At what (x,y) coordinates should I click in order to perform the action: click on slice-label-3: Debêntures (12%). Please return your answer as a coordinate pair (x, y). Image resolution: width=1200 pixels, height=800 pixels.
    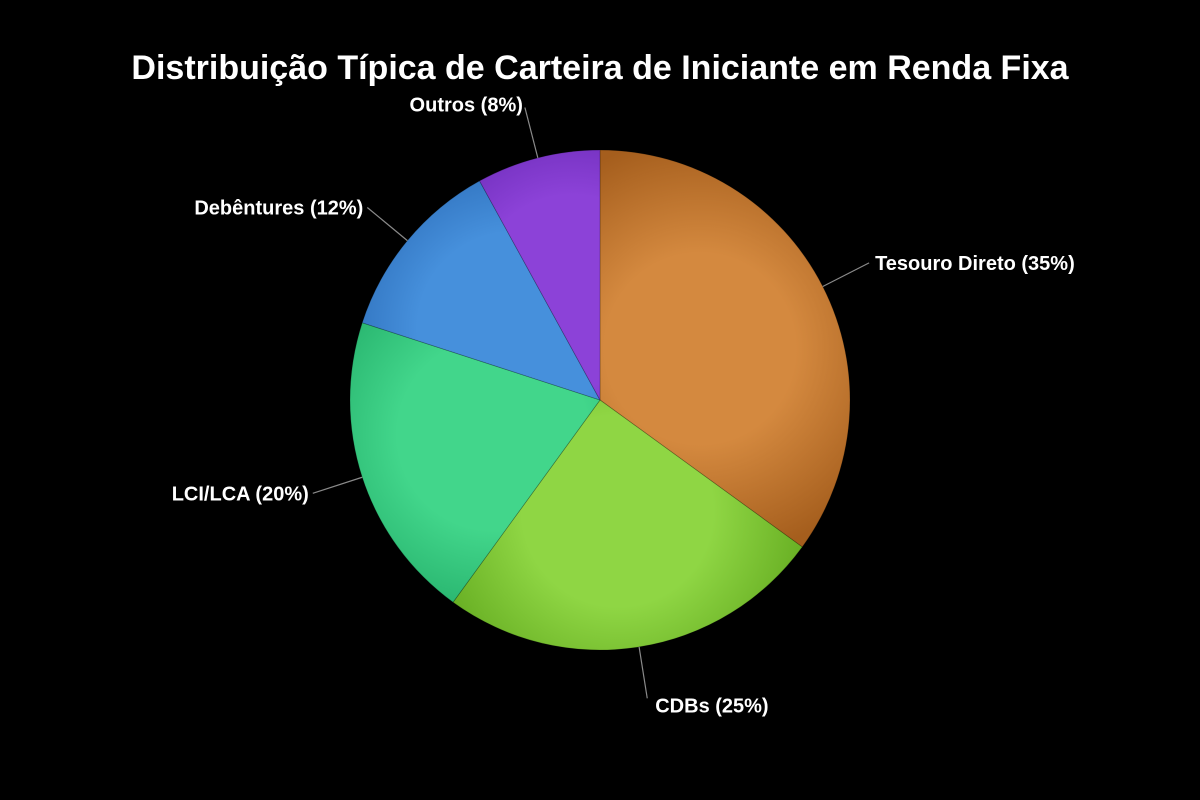
    Looking at the image, I should click on (278, 208).